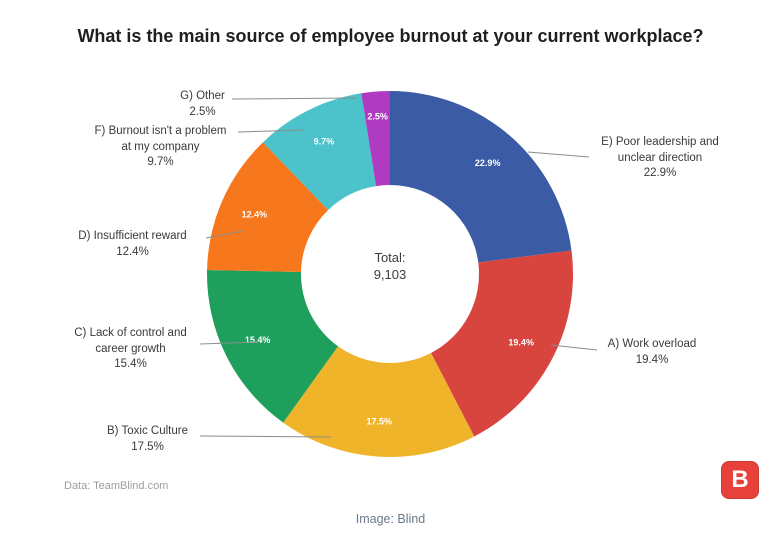 The image size is (781, 540). I want to click on donut-slice-E, so click(481, 177).